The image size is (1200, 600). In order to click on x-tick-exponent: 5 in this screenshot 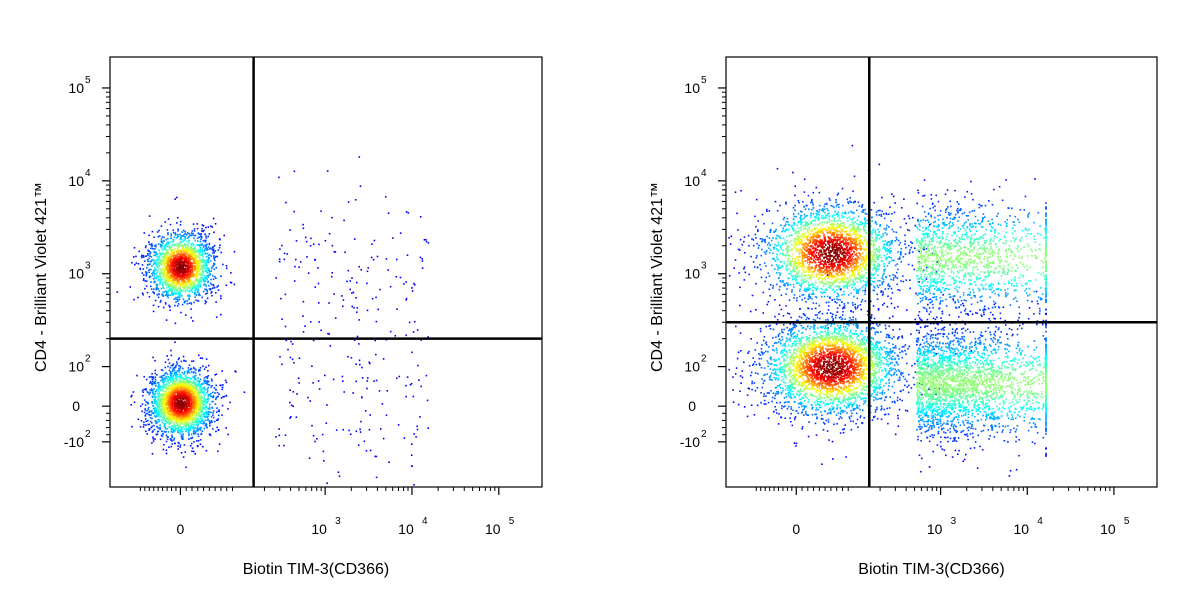, I will do `click(512, 521)`.